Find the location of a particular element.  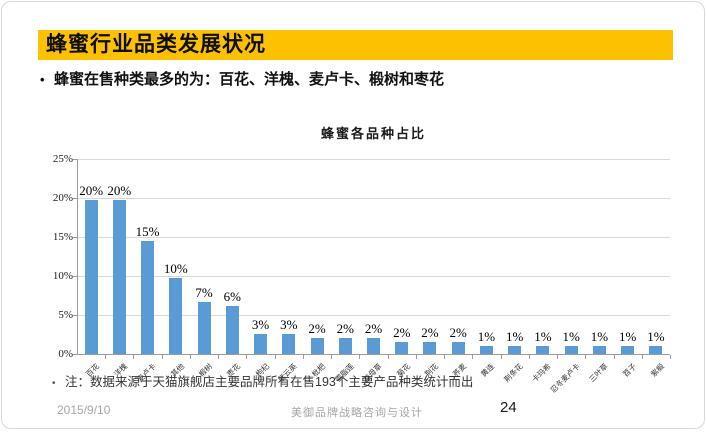

footer-company: 美御品牌战略咨询与设计 is located at coordinates (357, 413).